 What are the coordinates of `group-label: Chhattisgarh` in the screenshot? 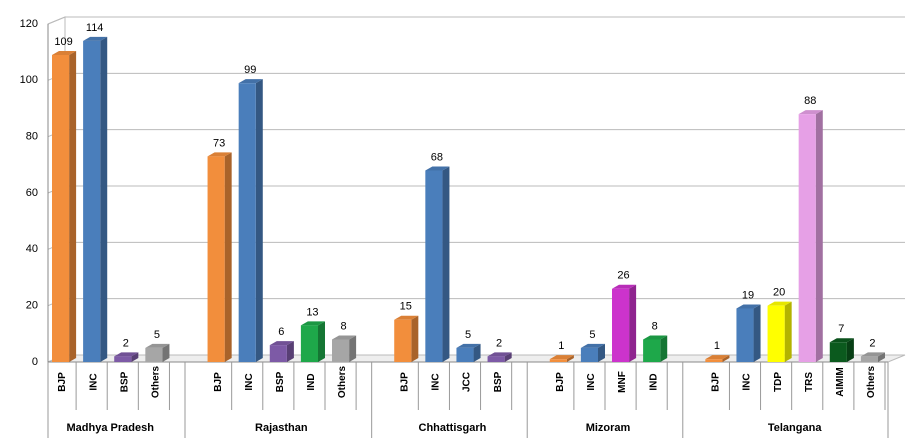 It's located at (453, 428).